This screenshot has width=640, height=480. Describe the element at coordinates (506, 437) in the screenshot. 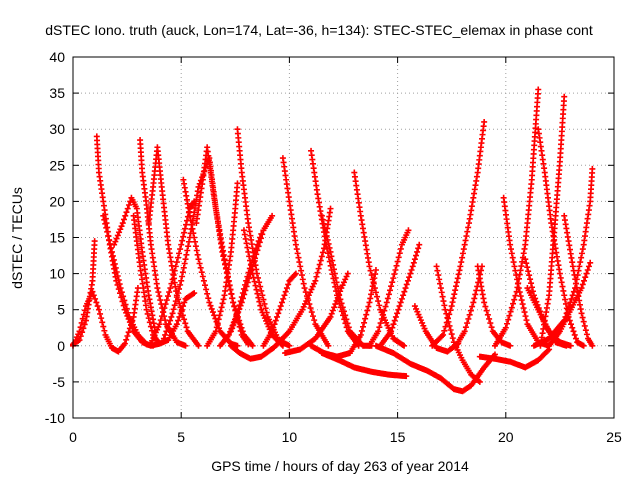

I see `x-tick-label: 20` at that location.